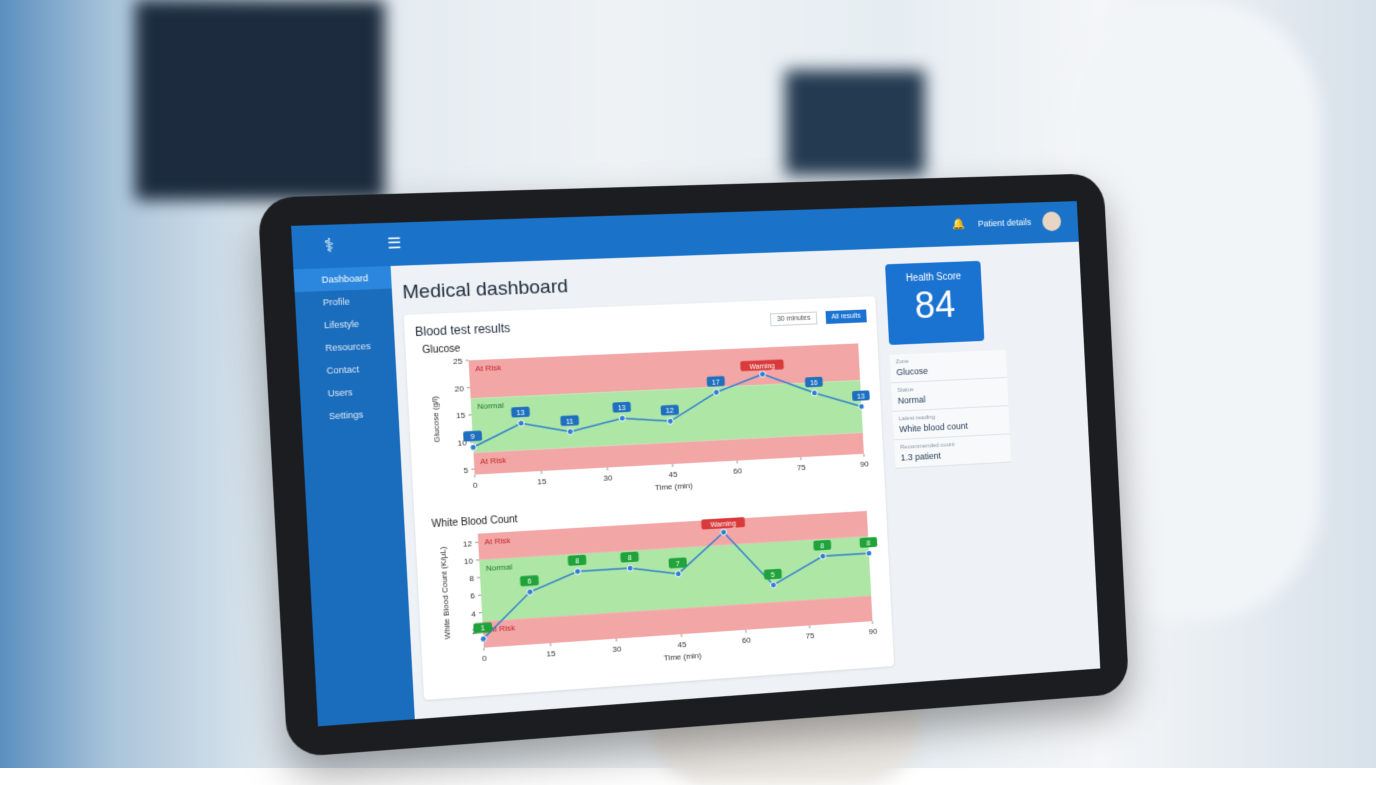  What do you see at coordinates (328, 246) in the screenshot?
I see `logo: ⚕` at bounding box center [328, 246].